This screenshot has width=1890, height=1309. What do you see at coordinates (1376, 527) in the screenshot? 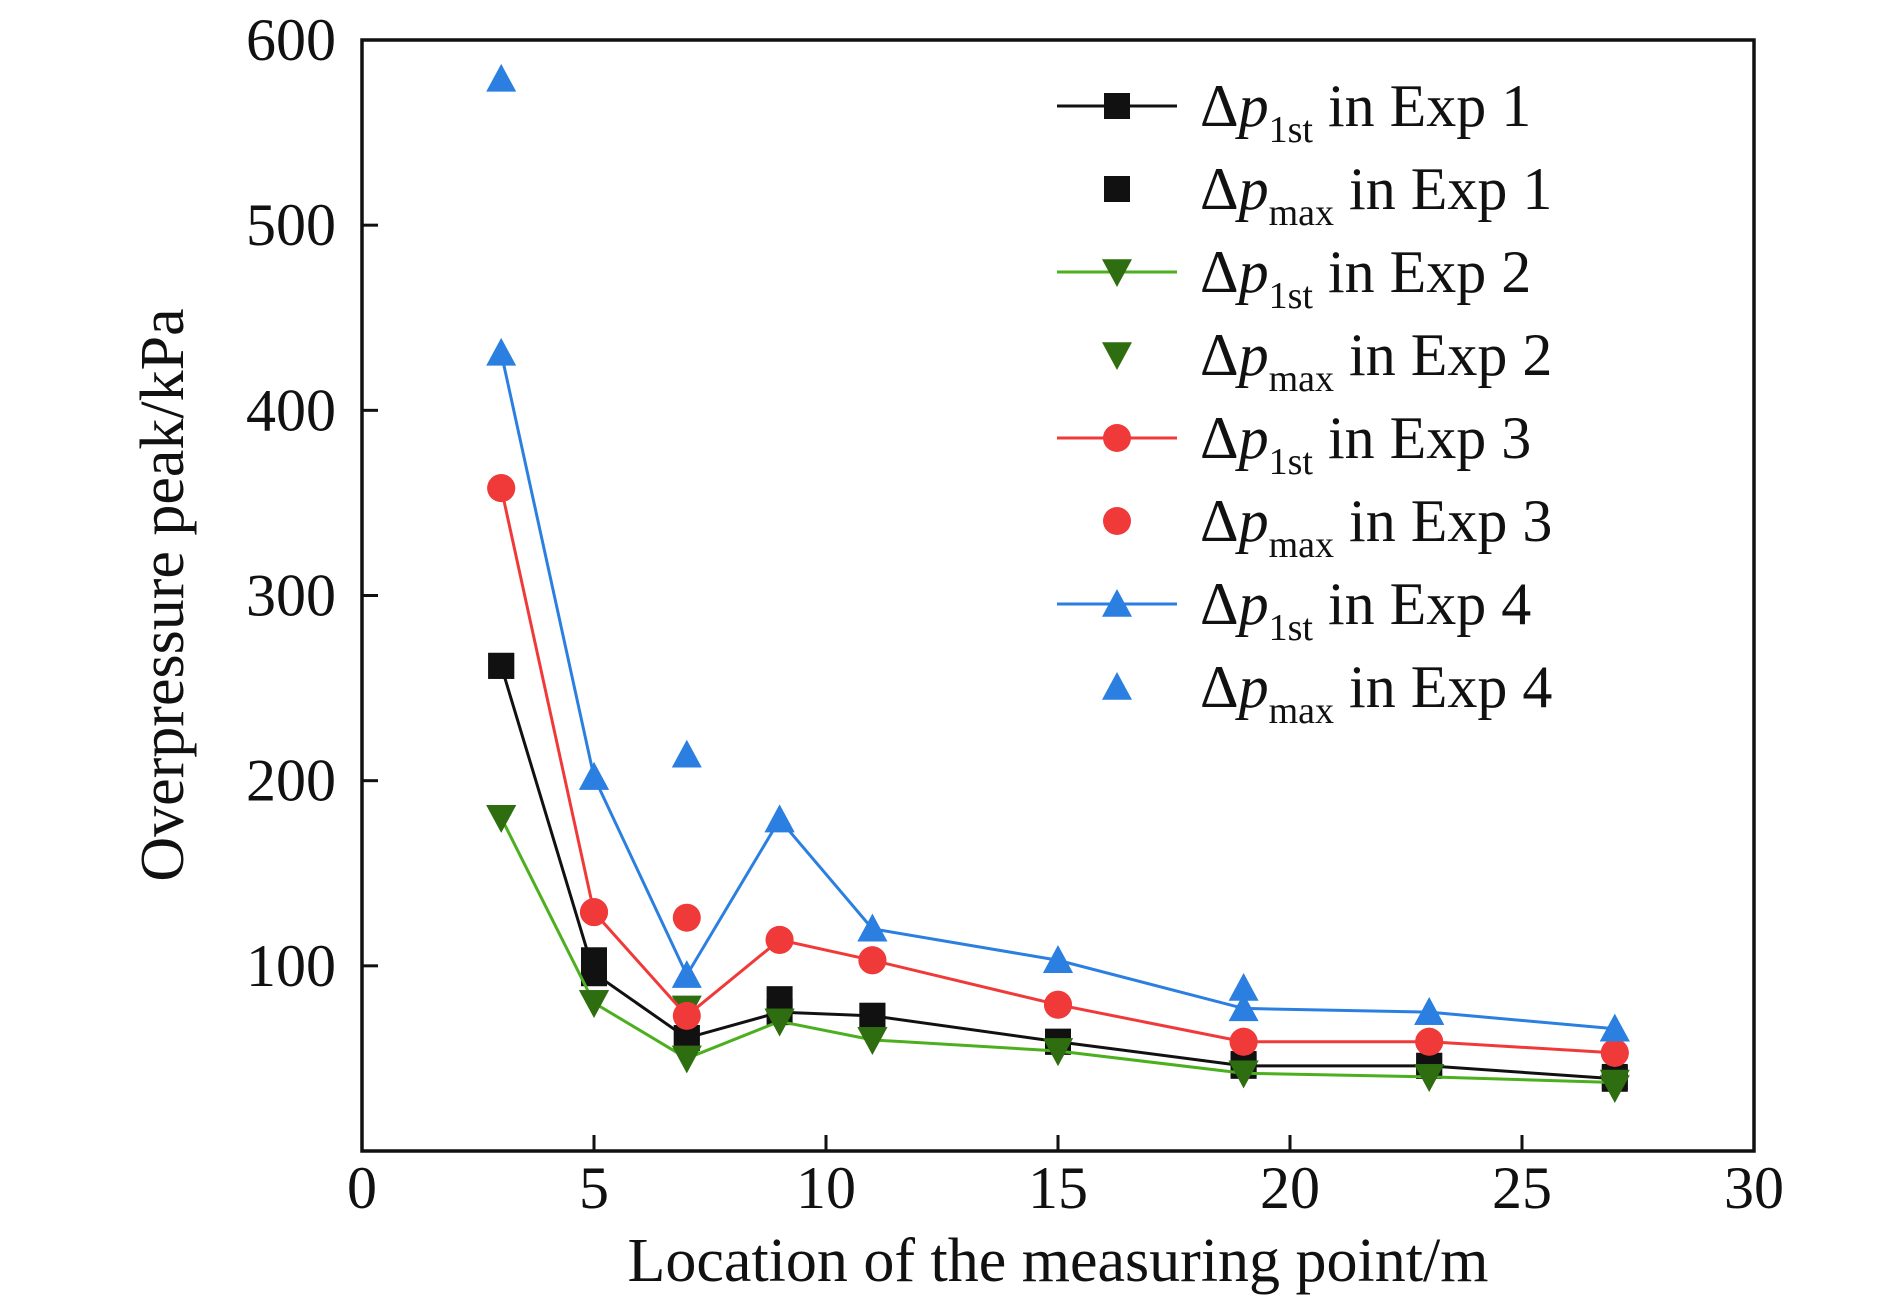
I see `legend-label: Δpmax in Exp 3` at bounding box center [1376, 527].